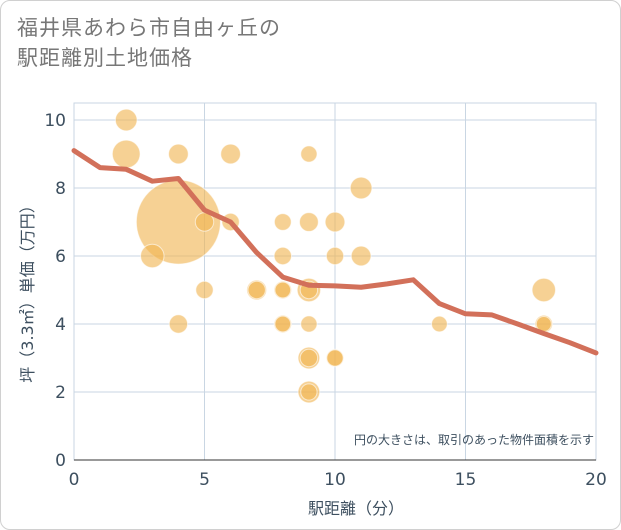 The width and height of the screenshot is (621, 530). Describe the element at coordinates (27, 289) in the screenshot. I see `y-axis-label: 坪（3.3㎡）単価（万円）` at that location.